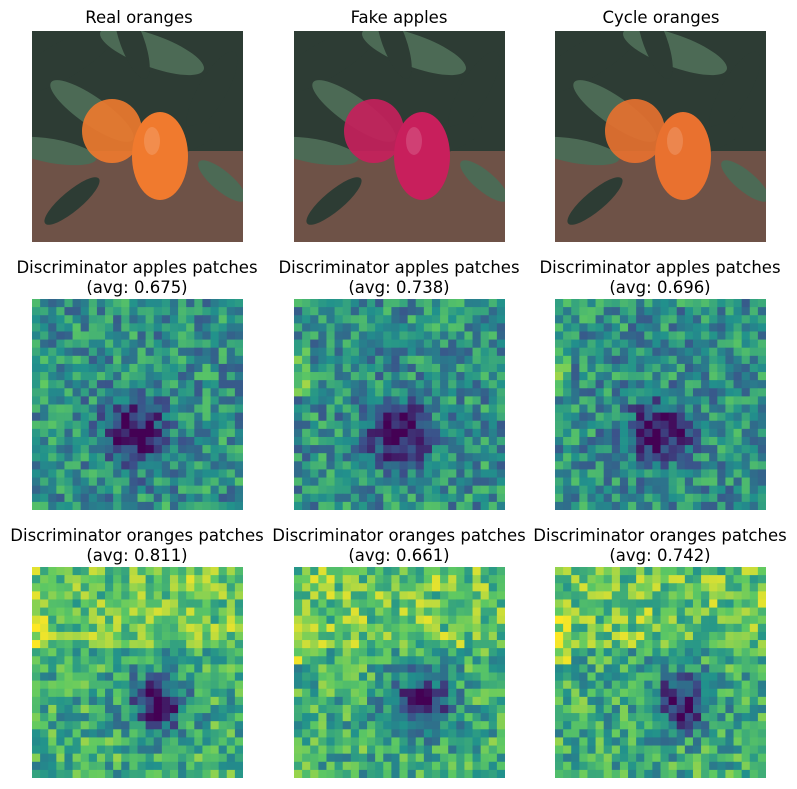 This screenshot has height=789, width=797. What do you see at coordinates (661, 17) in the screenshot?
I see `panel-title-cycle-oranges: Cycle oranges` at bounding box center [661, 17].